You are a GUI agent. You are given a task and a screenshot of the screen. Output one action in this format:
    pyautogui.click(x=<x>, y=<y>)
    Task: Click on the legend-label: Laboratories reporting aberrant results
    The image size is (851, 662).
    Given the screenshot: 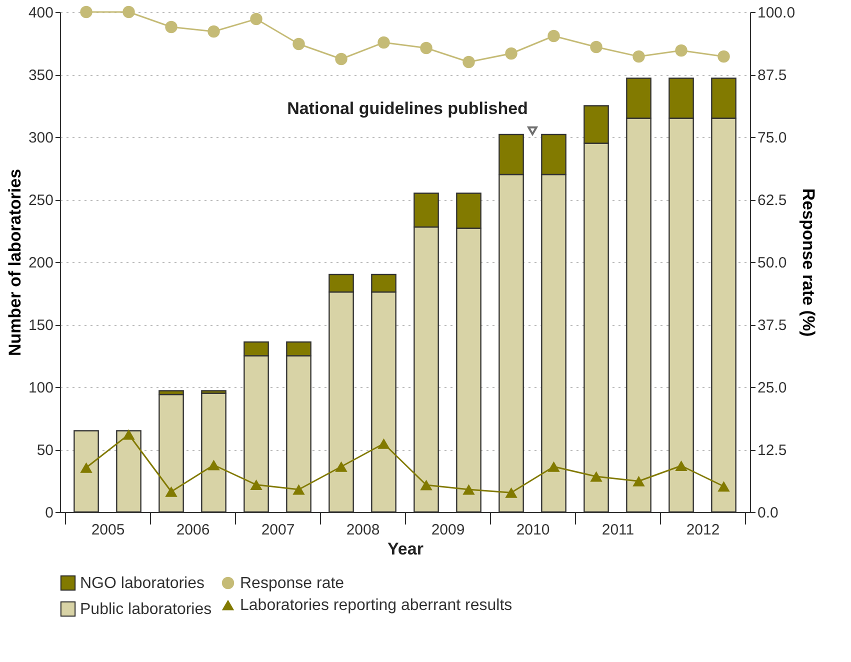 What is the action you would take?
    pyautogui.click(x=376, y=605)
    